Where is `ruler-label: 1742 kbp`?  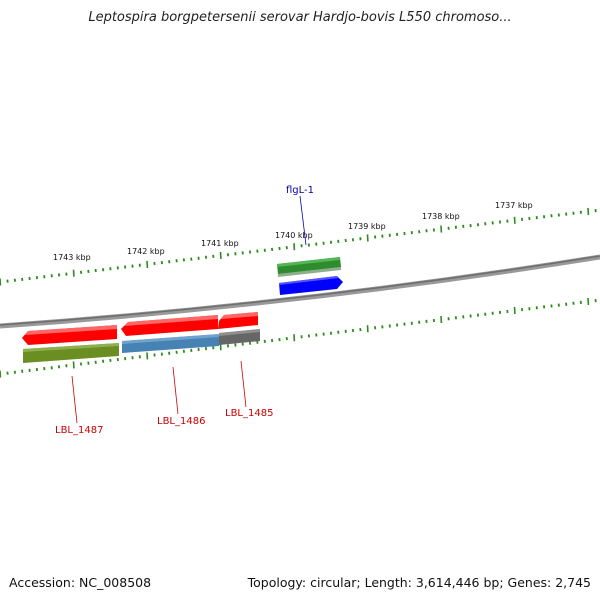 ruler-label: 1742 kbp is located at coordinates (146, 251).